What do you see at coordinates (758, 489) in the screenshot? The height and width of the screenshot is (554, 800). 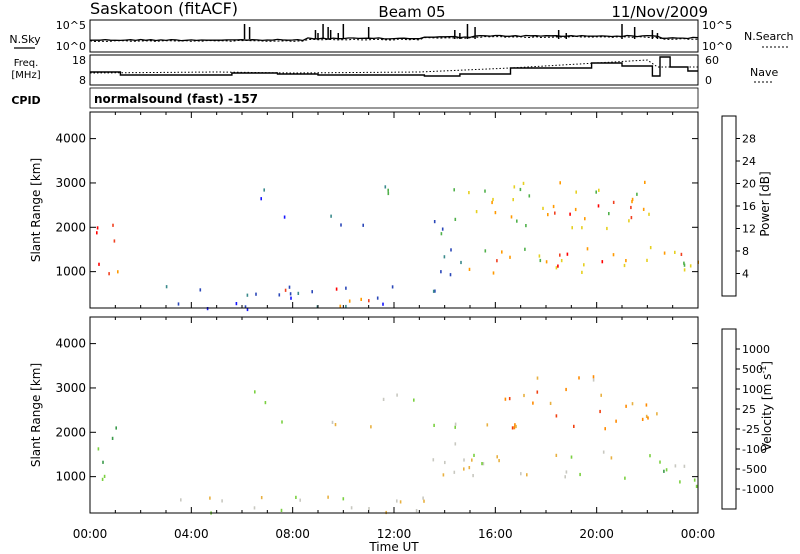 I see `colorbar-tick-label: -1000` at bounding box center [758, 489].